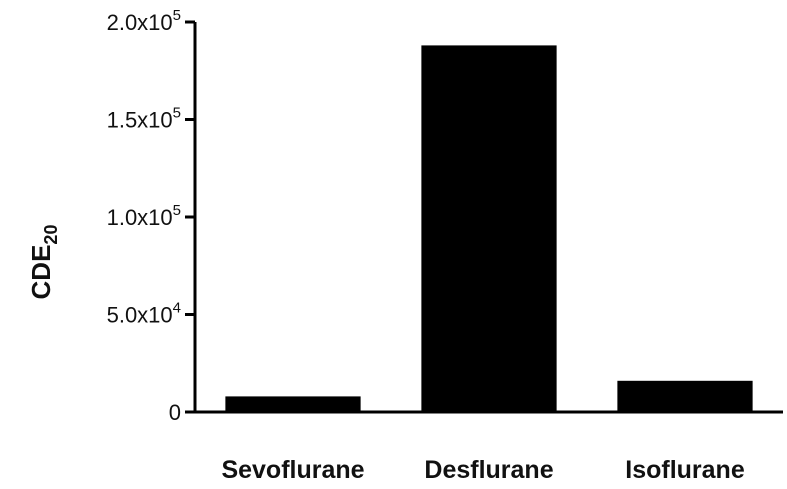  I want to click on x-axis-labels: Sevoflurane Desflurane Isoflurane, so click(482, 470).